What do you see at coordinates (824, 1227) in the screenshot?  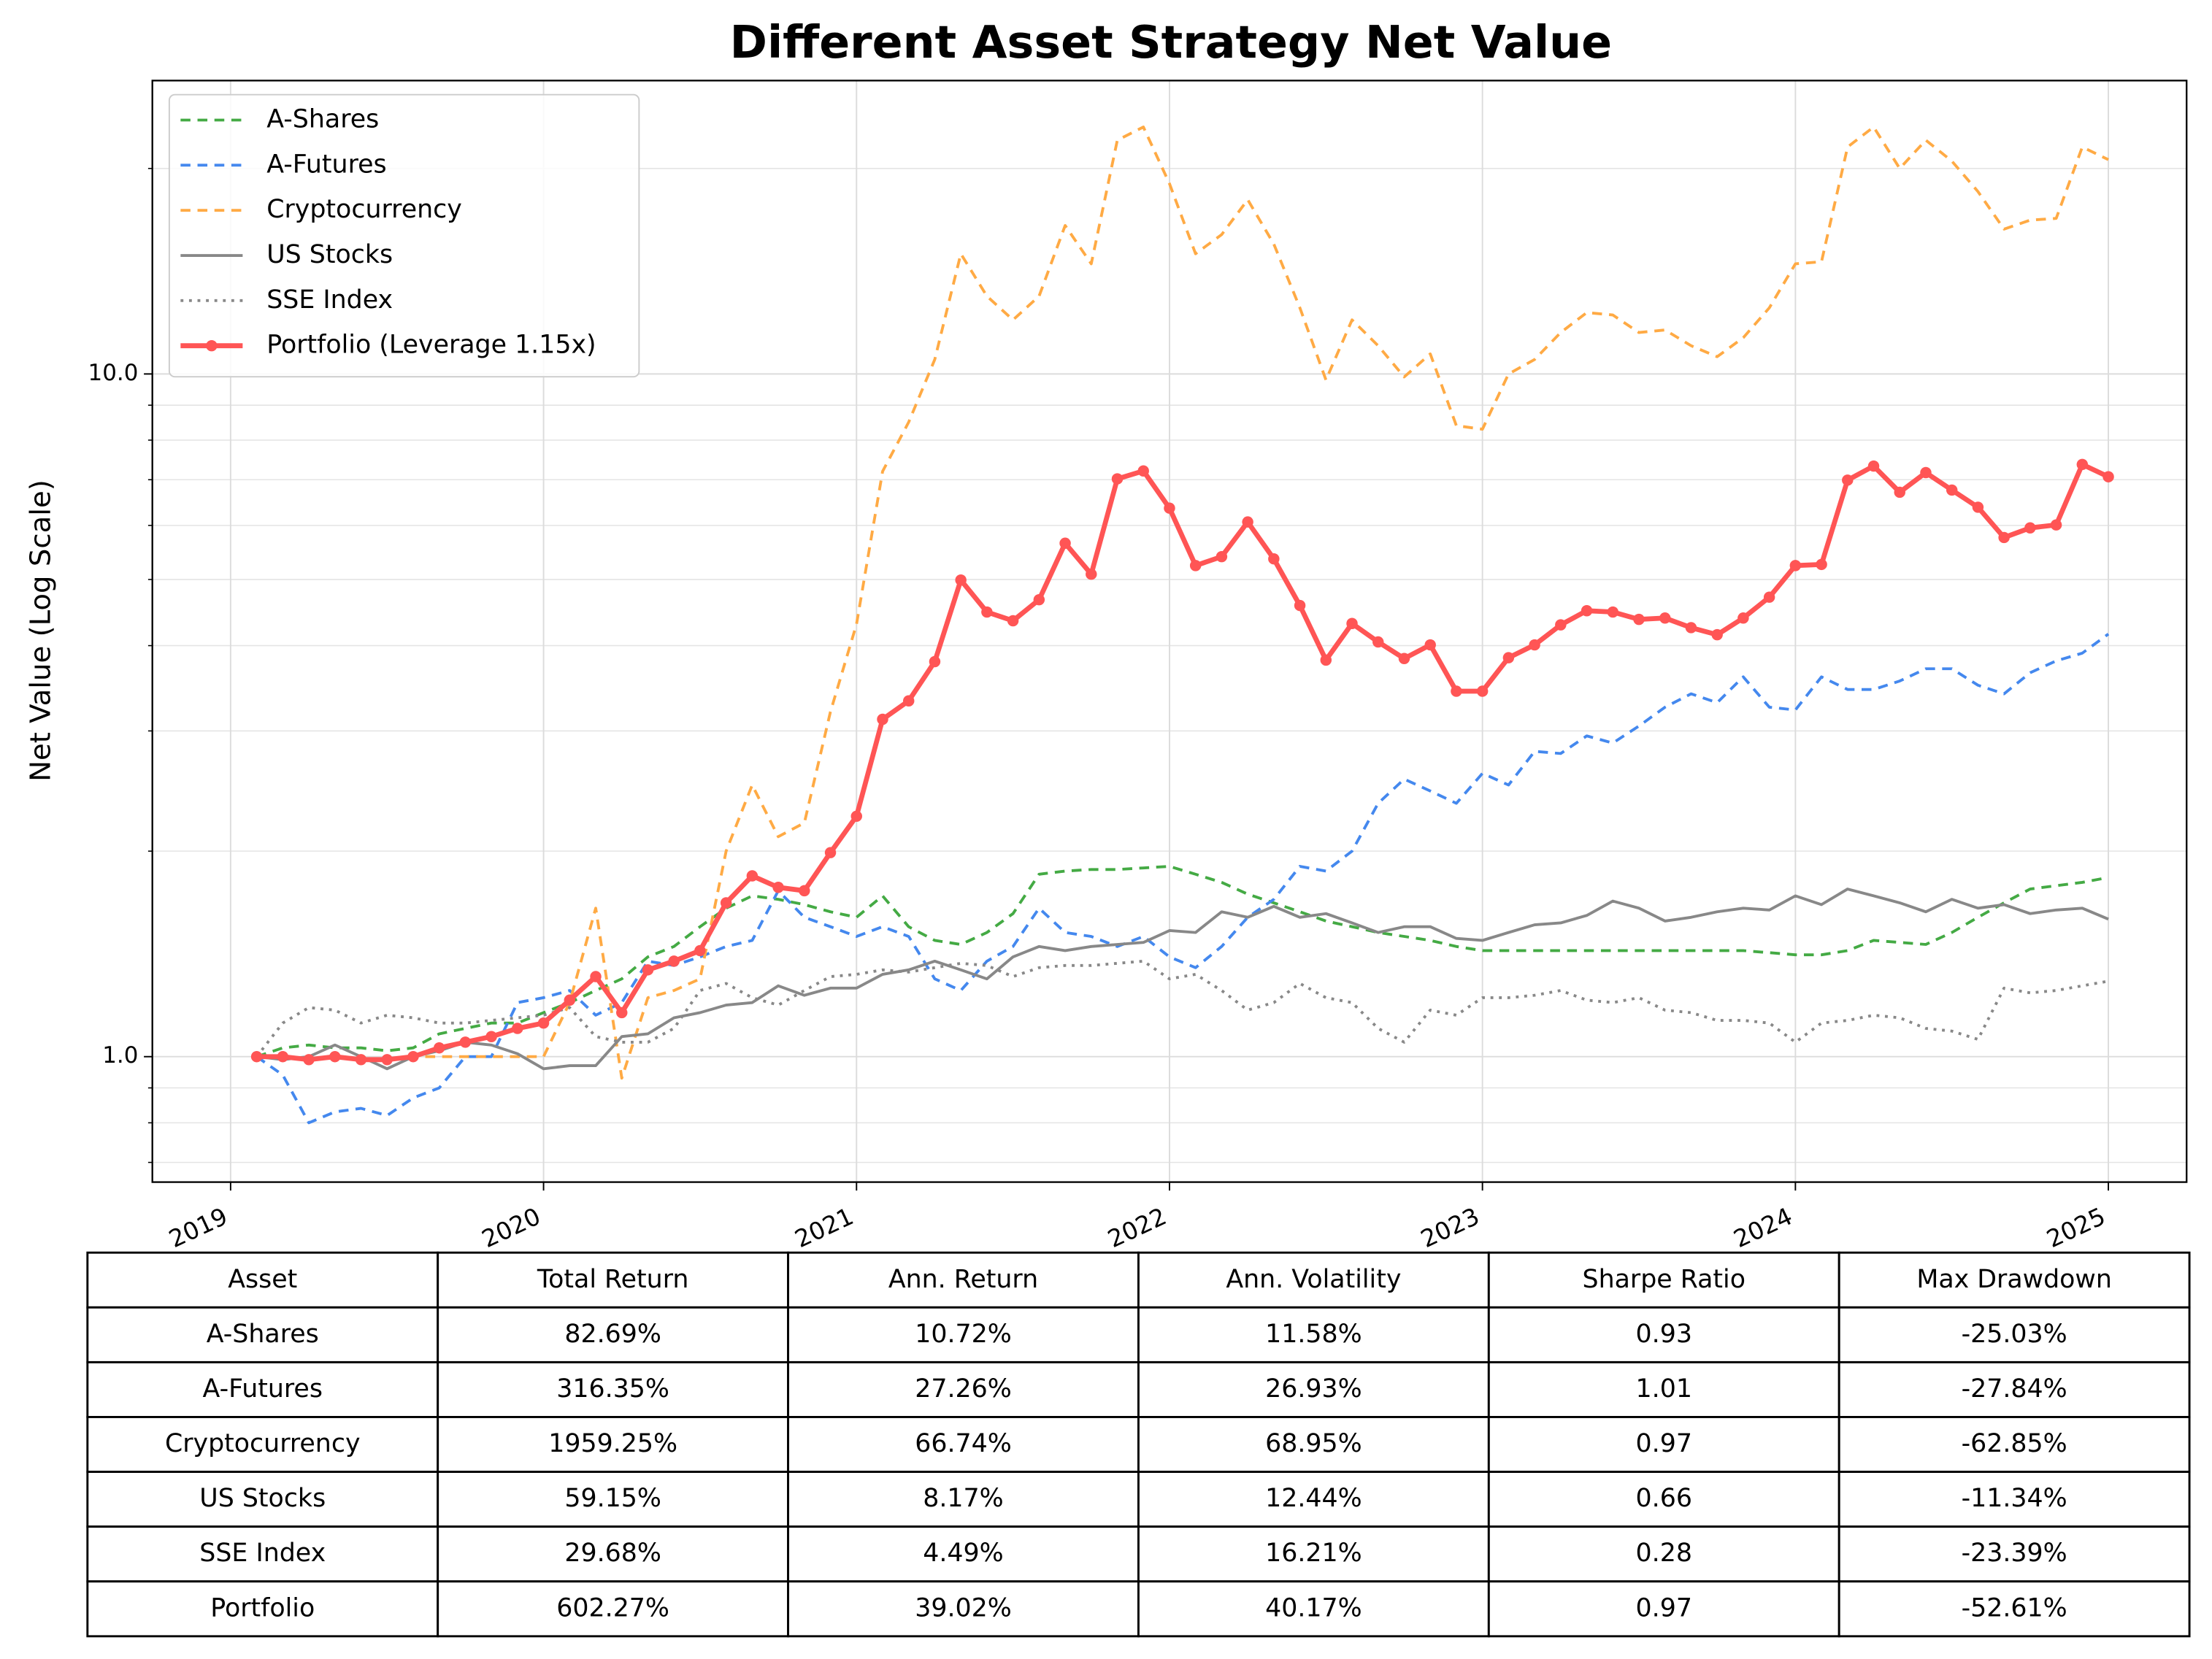 I see `x-tick-label: 2021` at bounding box center [824, 1227].